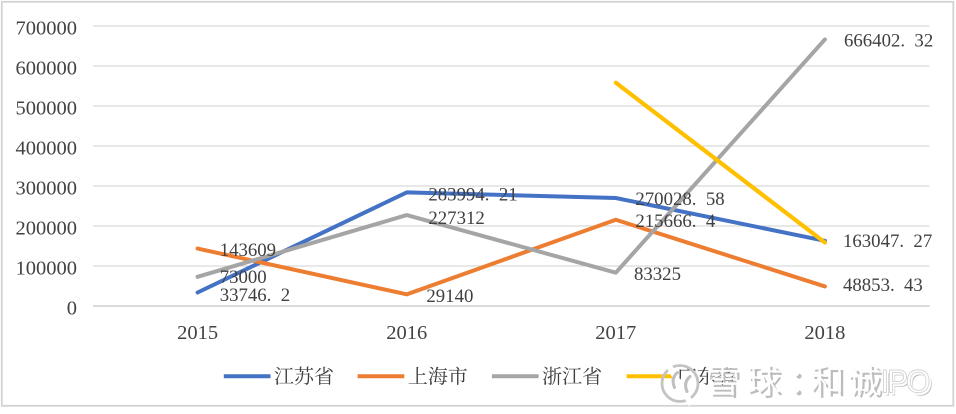 The image size is (956, 414). I want to click on svg-text: 215666. 4, so click(675, 221).